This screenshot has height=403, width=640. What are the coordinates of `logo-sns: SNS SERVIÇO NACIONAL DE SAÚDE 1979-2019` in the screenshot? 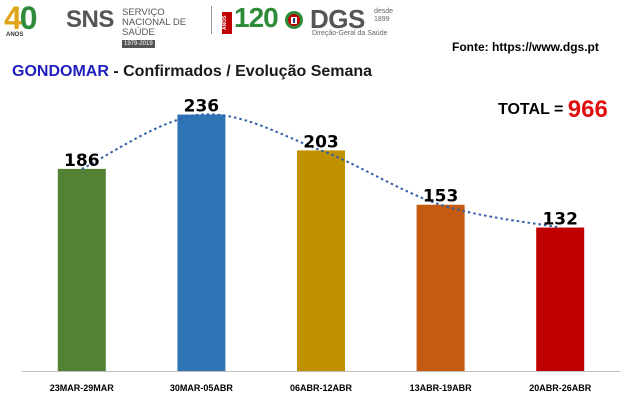 It's located at (126, 27).